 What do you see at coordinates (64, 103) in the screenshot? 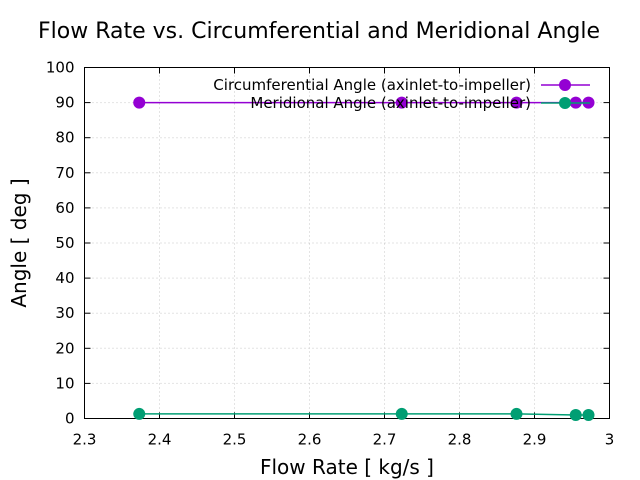
I see `y-tick-label: 90` at bounding box center [64, 103].